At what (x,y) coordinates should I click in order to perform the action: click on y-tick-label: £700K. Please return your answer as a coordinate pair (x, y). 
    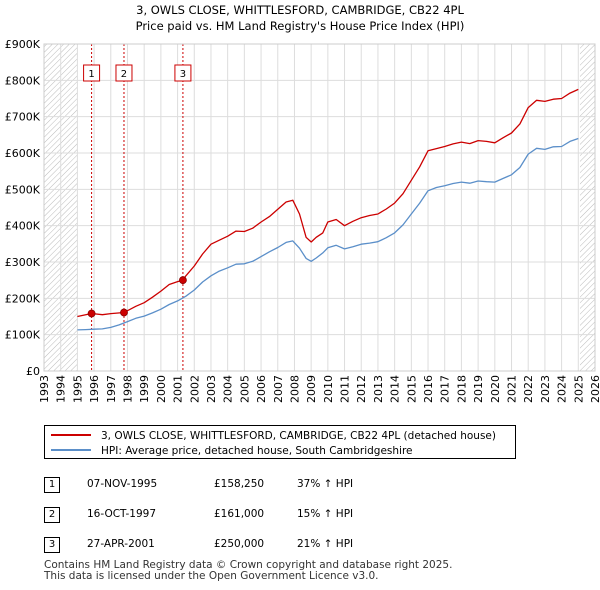
    Looking at the image, I should click on (23, 117).